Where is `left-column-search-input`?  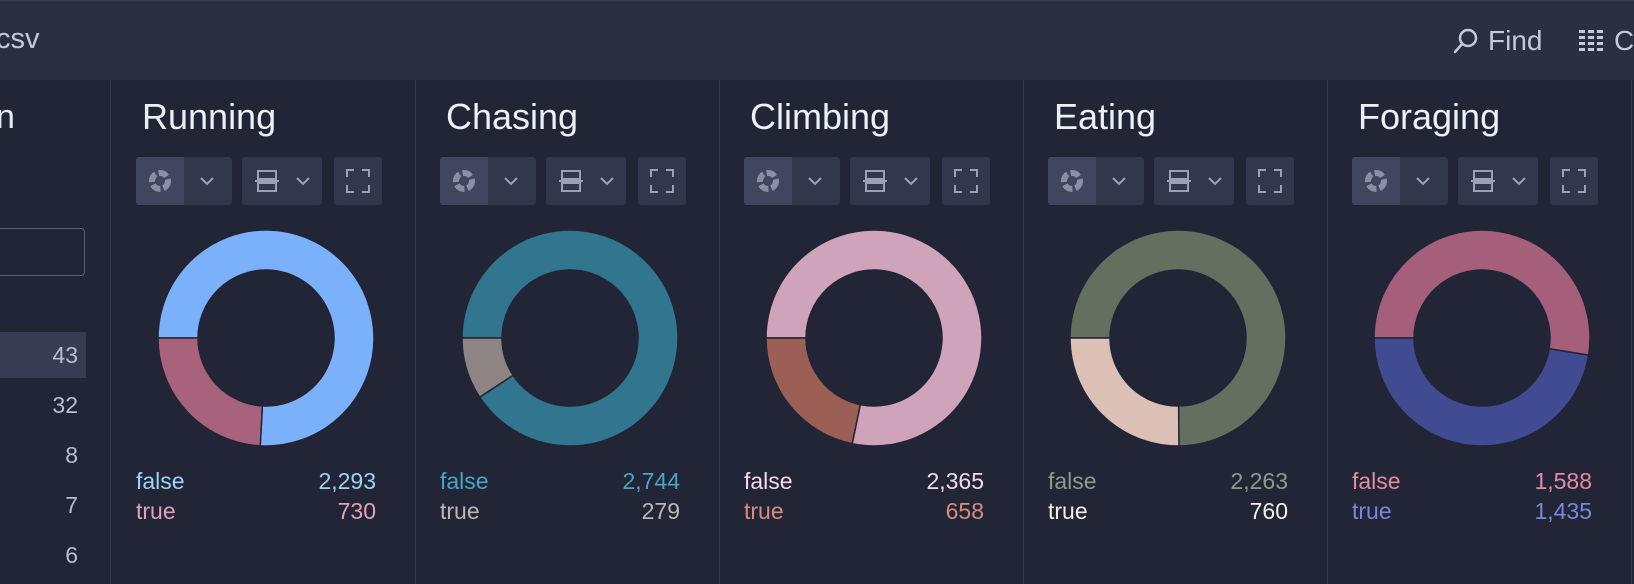 left-column-search-input is located at coordinates (42, 252).